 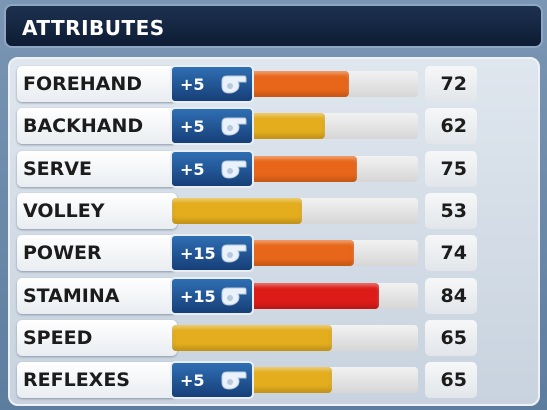 I want to click on label-box: BACKHAND, so click(x=97, y=126).